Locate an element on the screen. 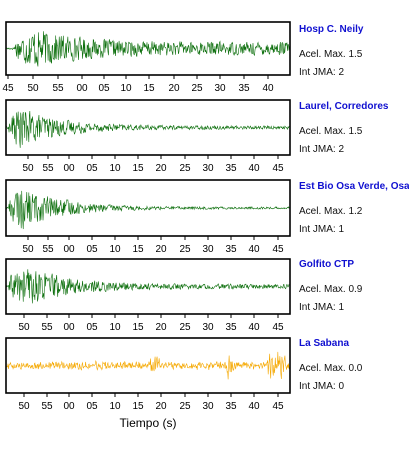 The width and height of the screenshot is (410, 460). panel-5: 50 55 00 05 10 15 20 25 30 35 40 45 is located at coordinates (148, 374).